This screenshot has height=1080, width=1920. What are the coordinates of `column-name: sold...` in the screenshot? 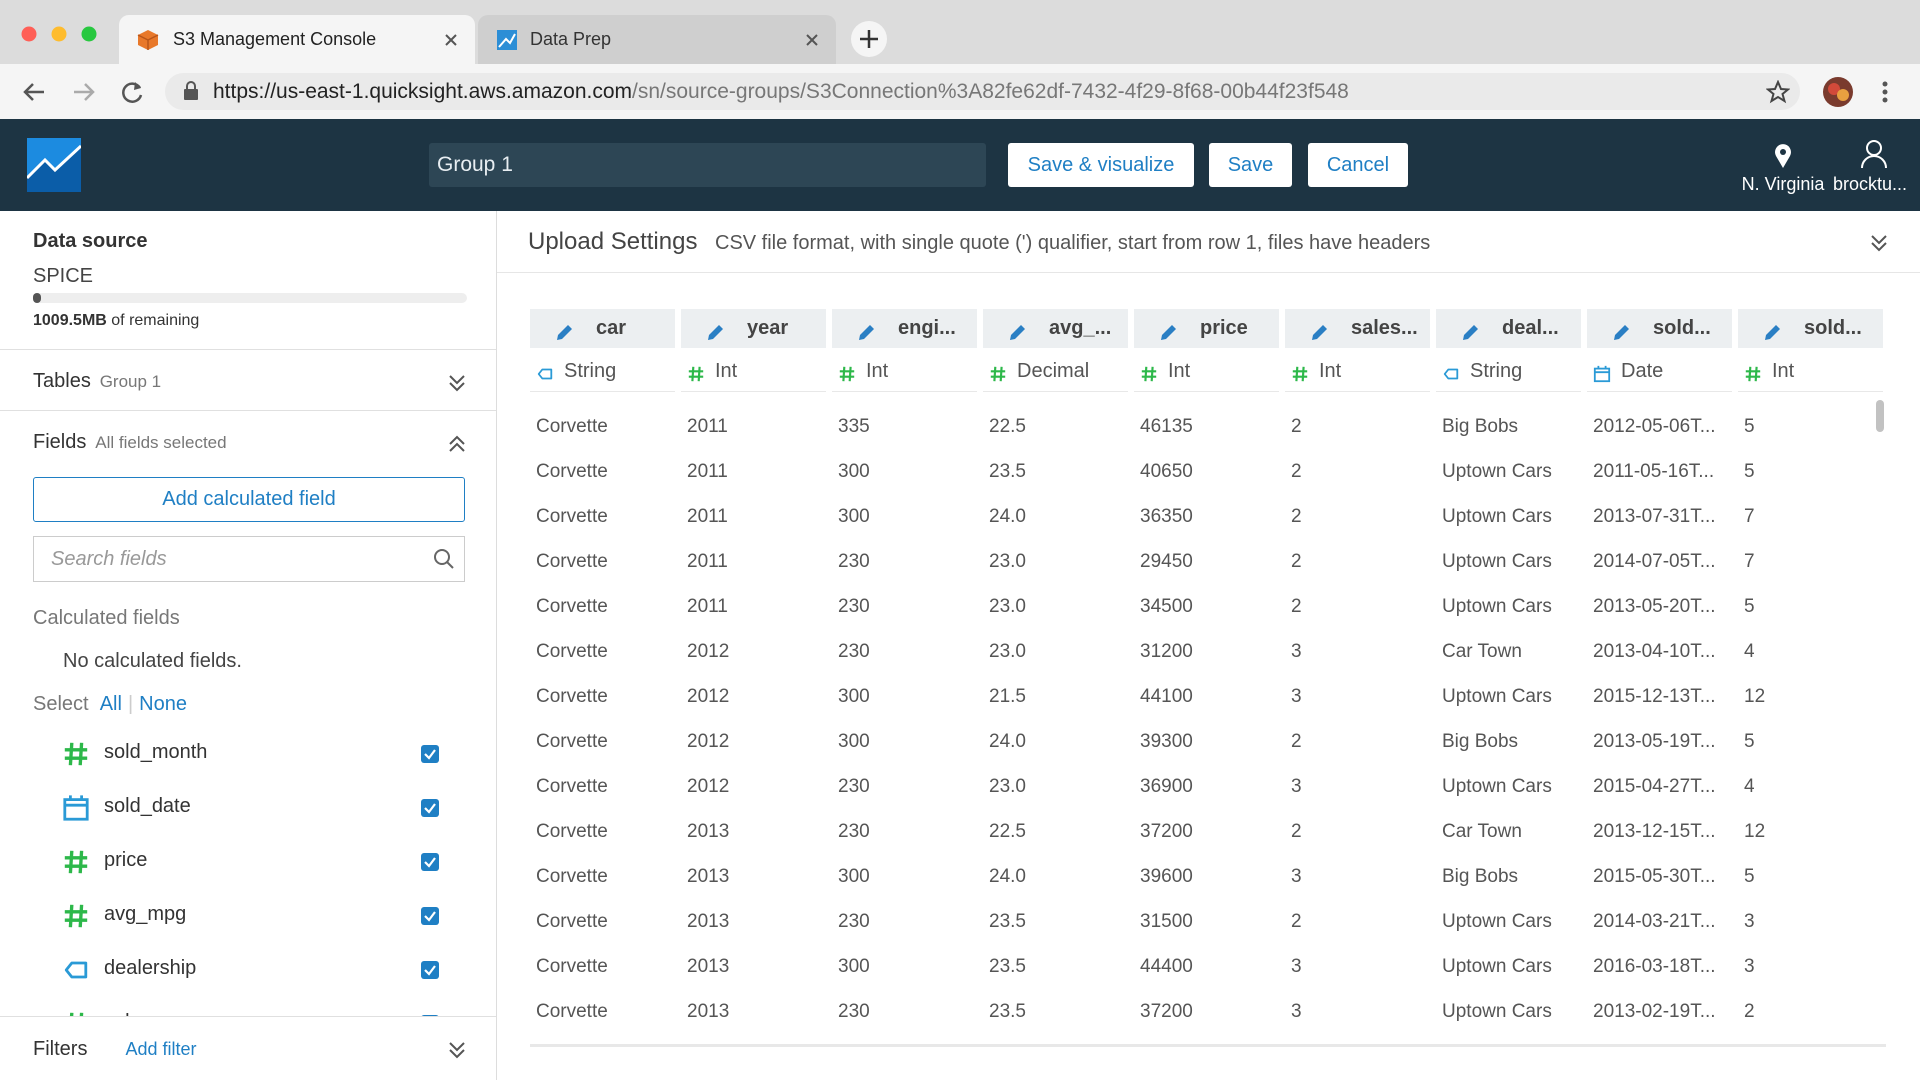 It's located at (1833, 328).